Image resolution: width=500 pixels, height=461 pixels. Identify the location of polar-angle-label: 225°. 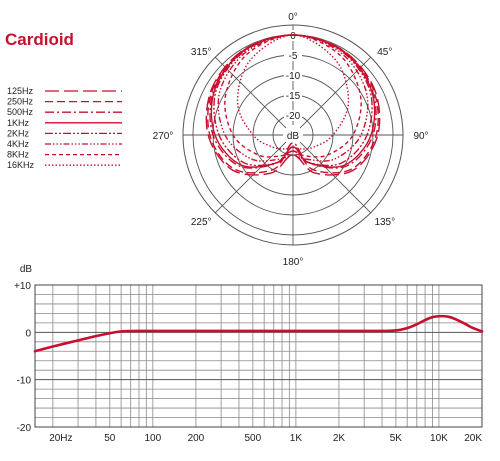
(201, 222).